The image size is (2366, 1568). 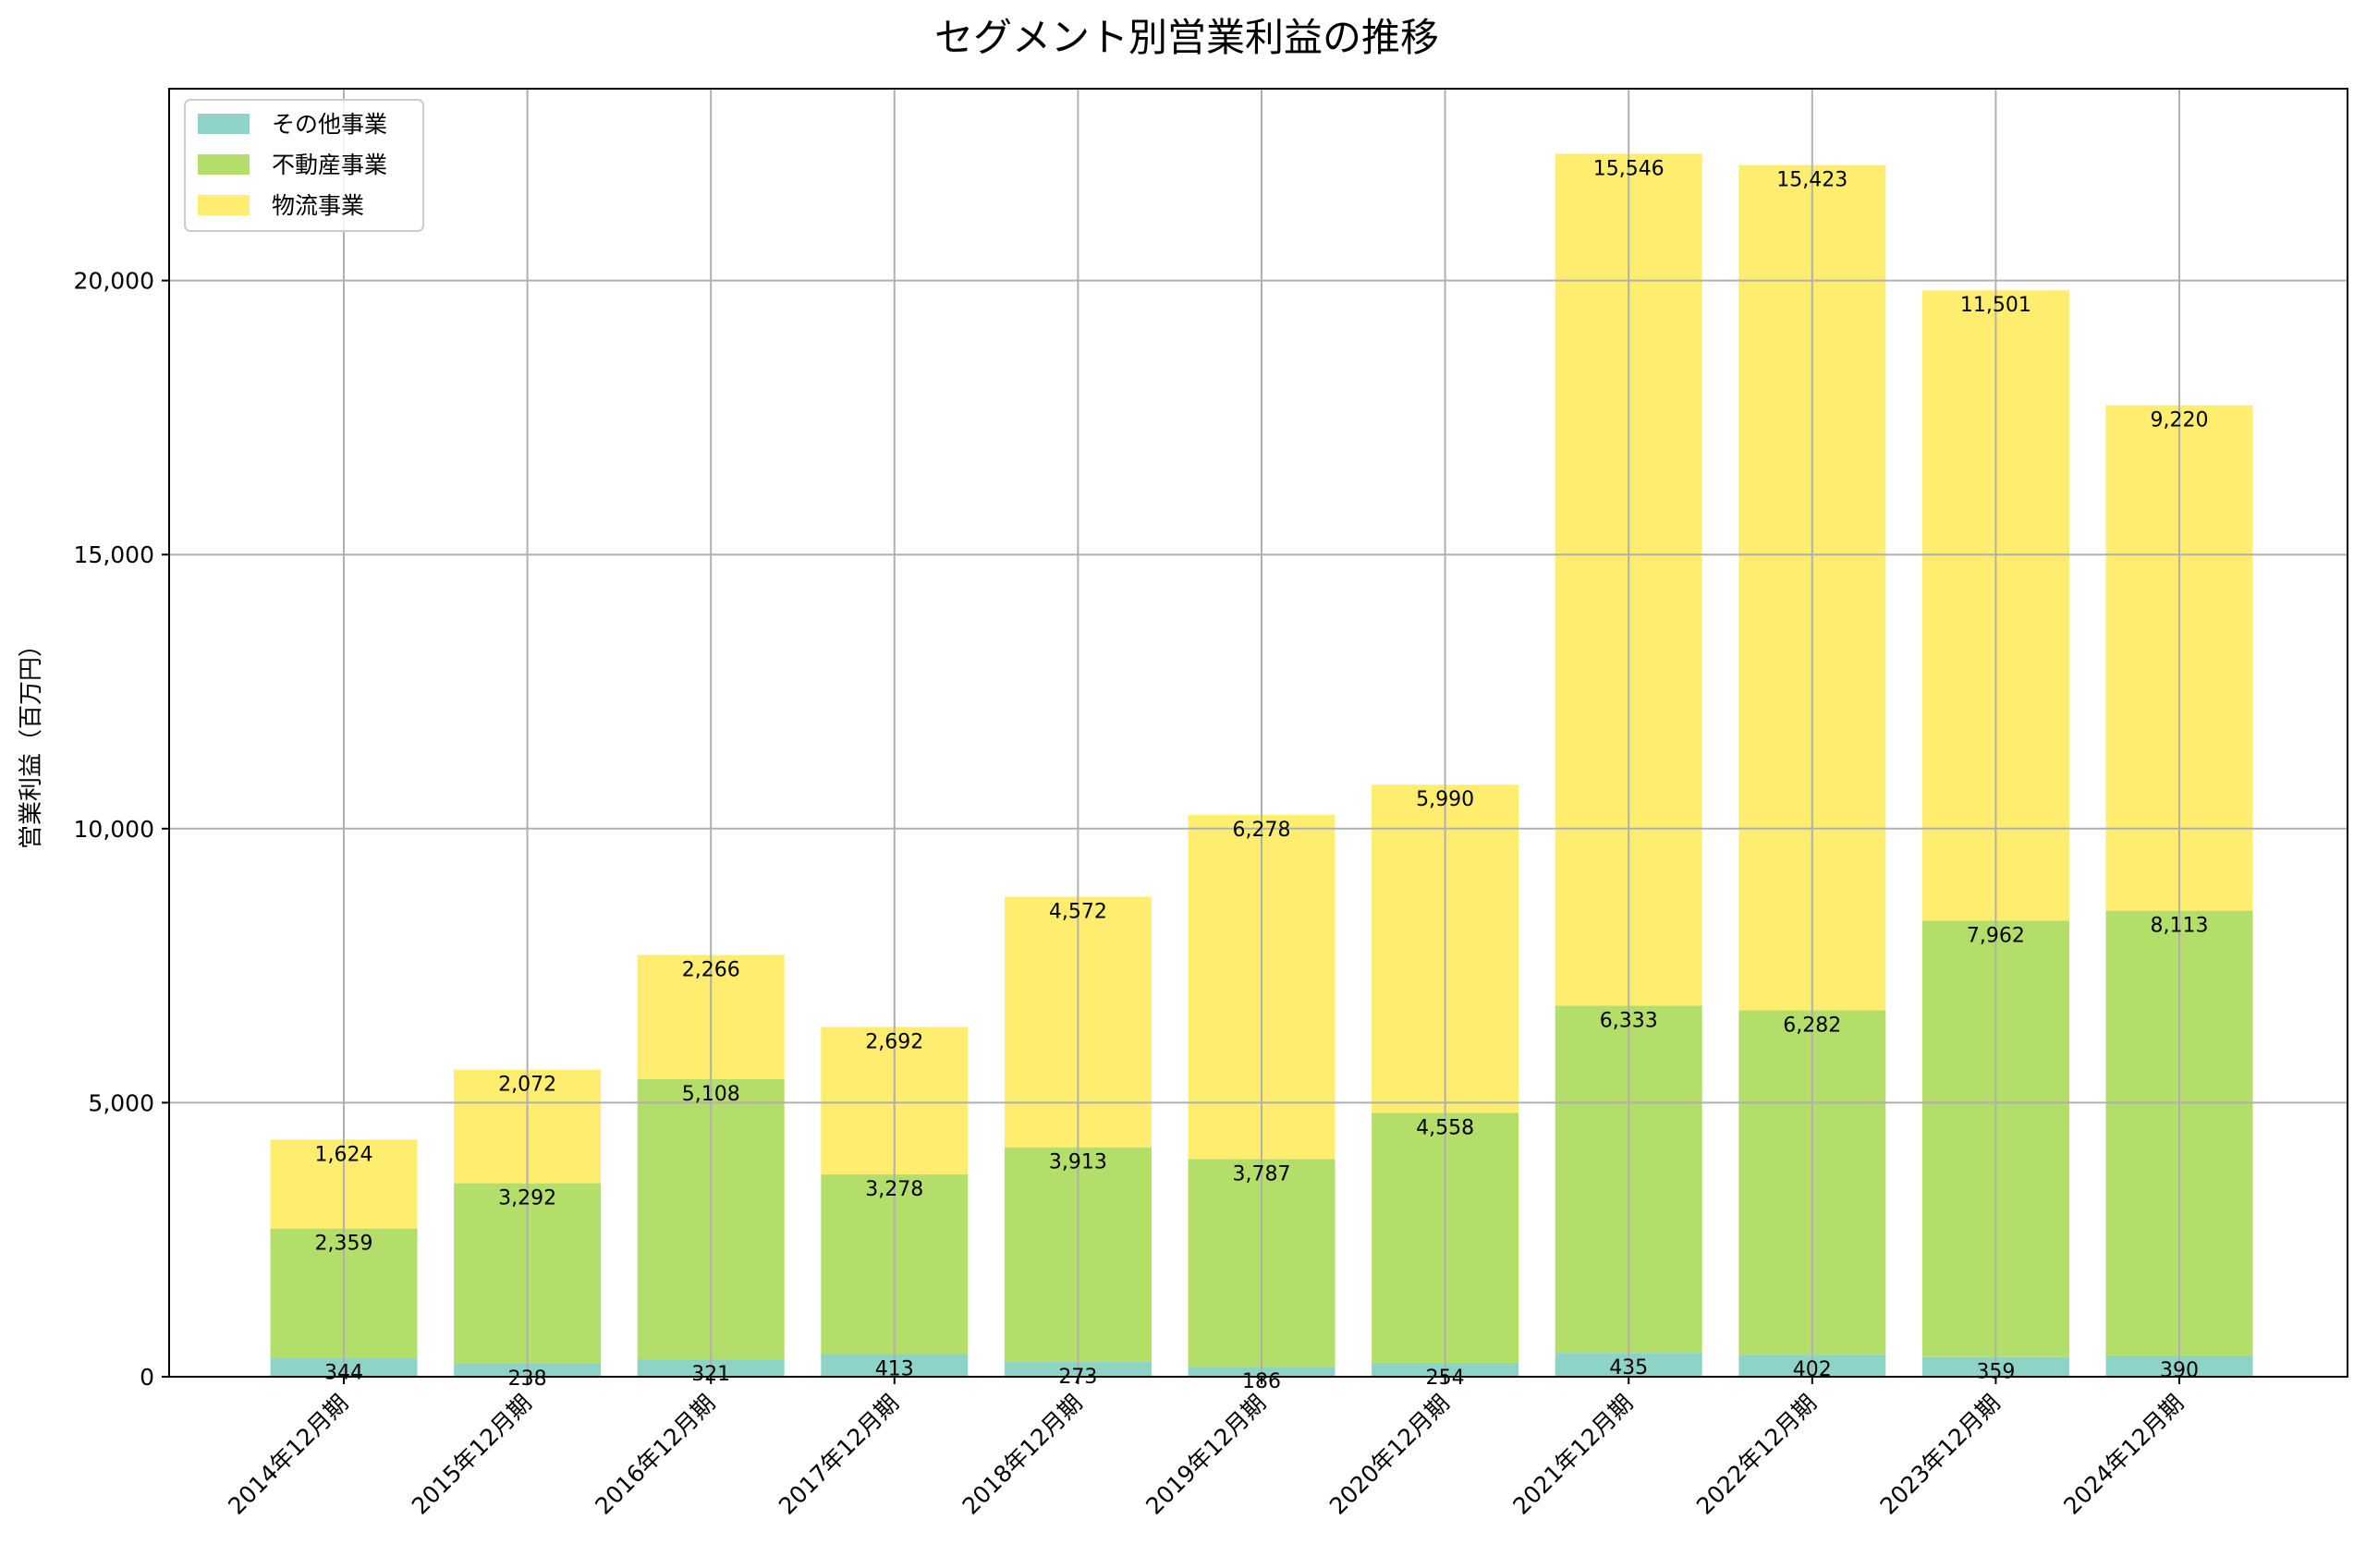 What do you see at coordinates (1262, 1173) in the screenshot?
I see `data-label-1-5: 3,787` at bounding box center [1262, 1173].